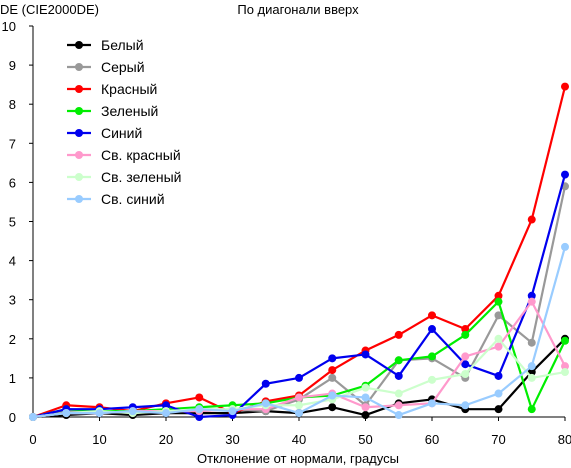  What do you see at coordinates (49, 9) in the screenshot?
I see `y-axis-label: DE (CIE2000DE)` at bounding box center [49, 9].